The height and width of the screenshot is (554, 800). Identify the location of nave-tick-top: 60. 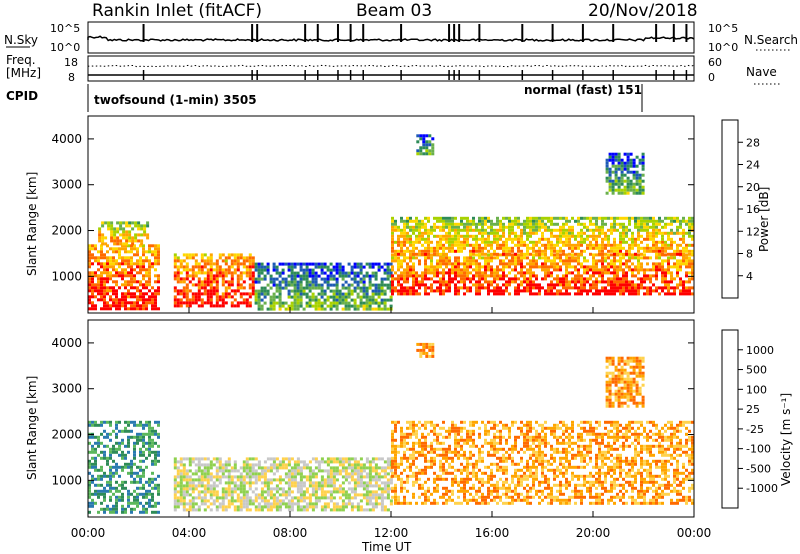
(715, 62).